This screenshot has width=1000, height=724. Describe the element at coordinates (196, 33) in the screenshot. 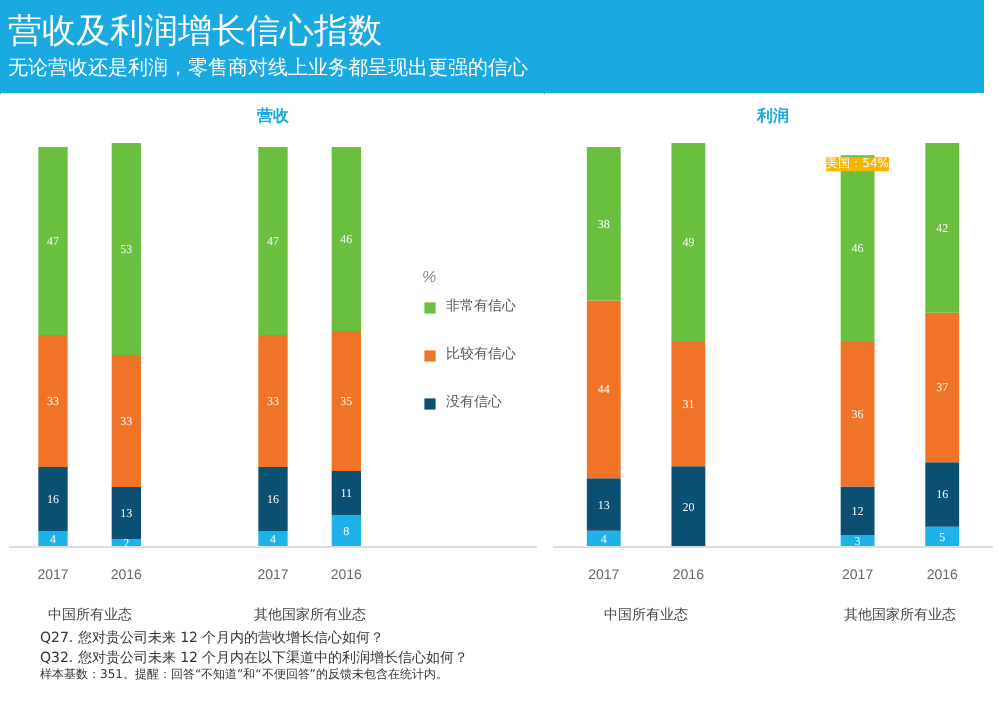

I see `chart-title: 营收及利润增长信心指数` at that location.